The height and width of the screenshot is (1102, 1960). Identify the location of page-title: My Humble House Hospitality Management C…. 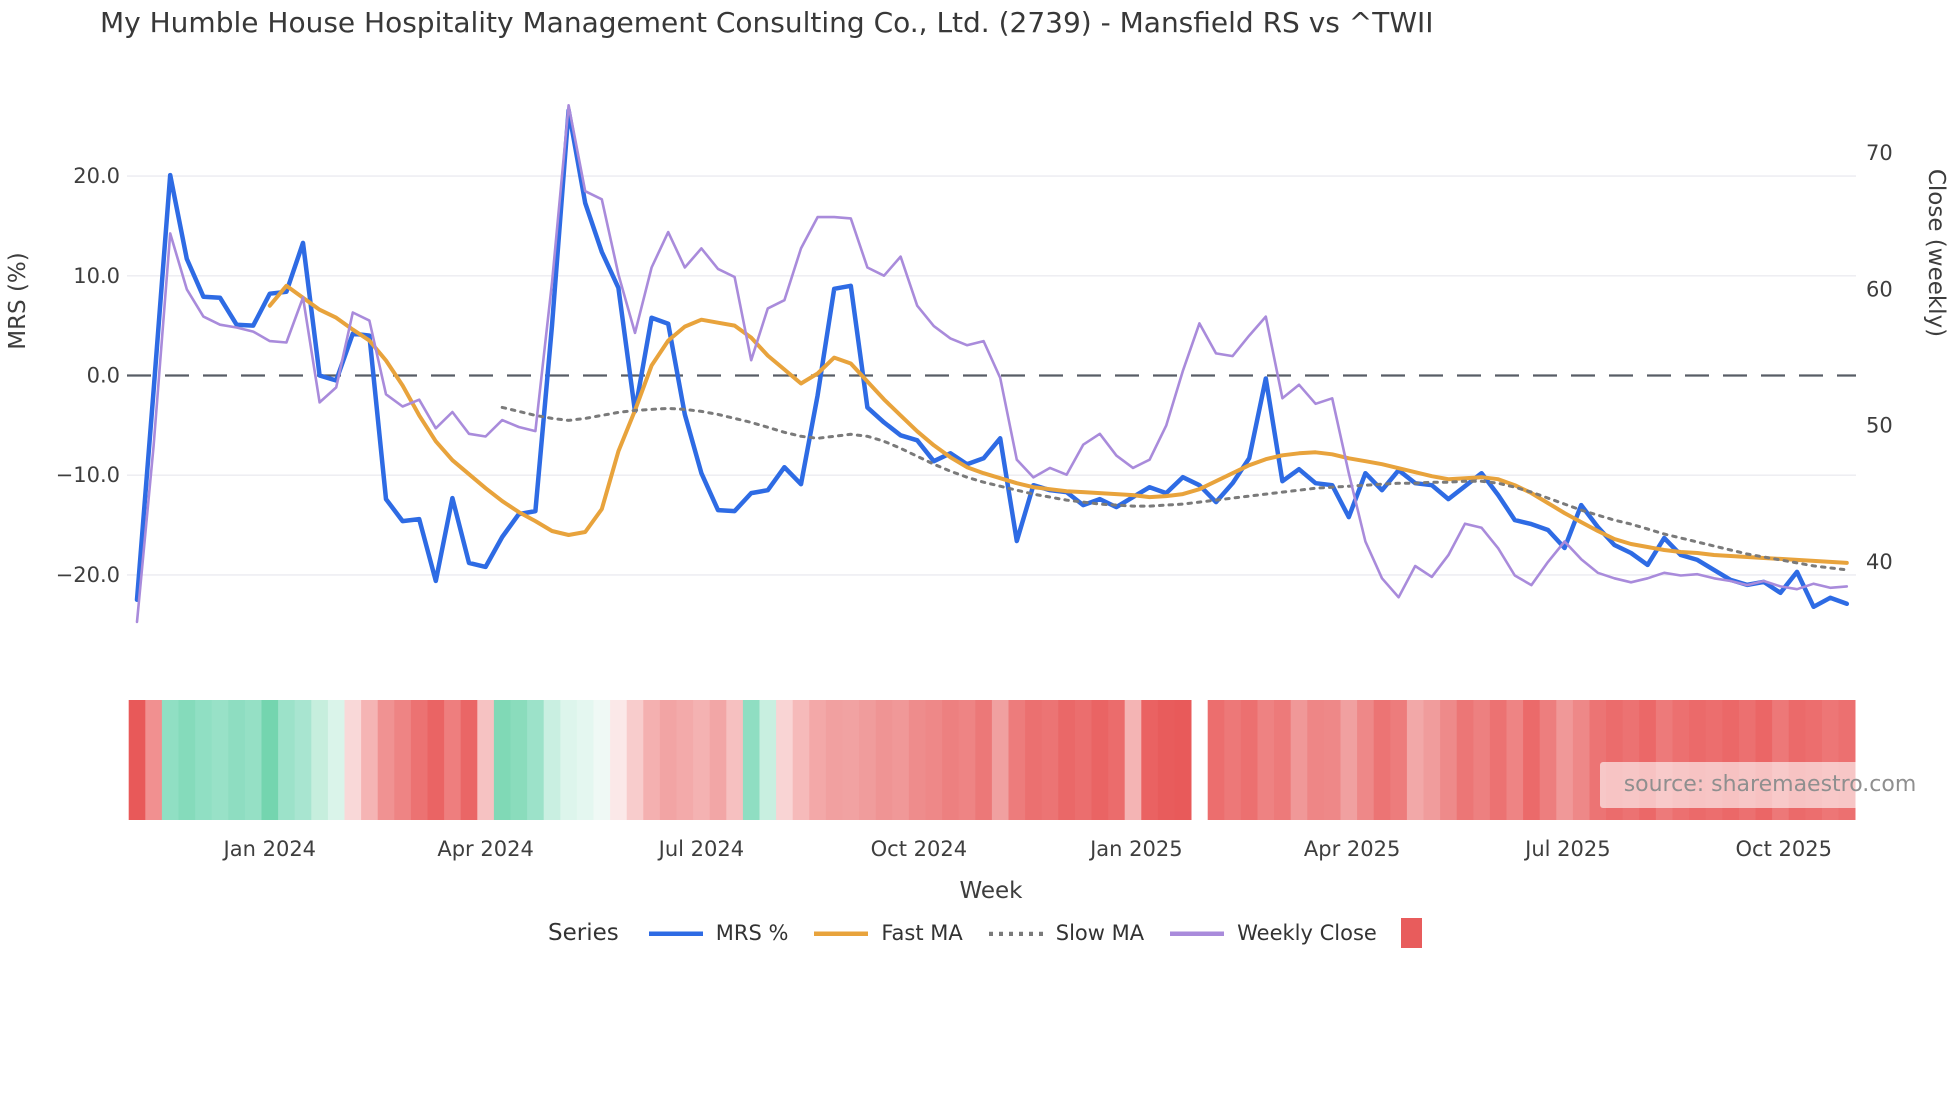
(767, 22).